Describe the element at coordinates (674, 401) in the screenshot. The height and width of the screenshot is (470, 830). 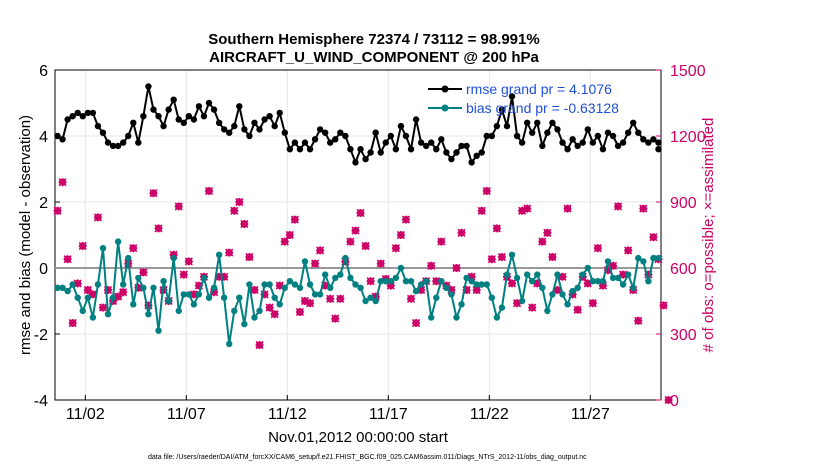
I see `y-right-tick-label: 0` at that location.